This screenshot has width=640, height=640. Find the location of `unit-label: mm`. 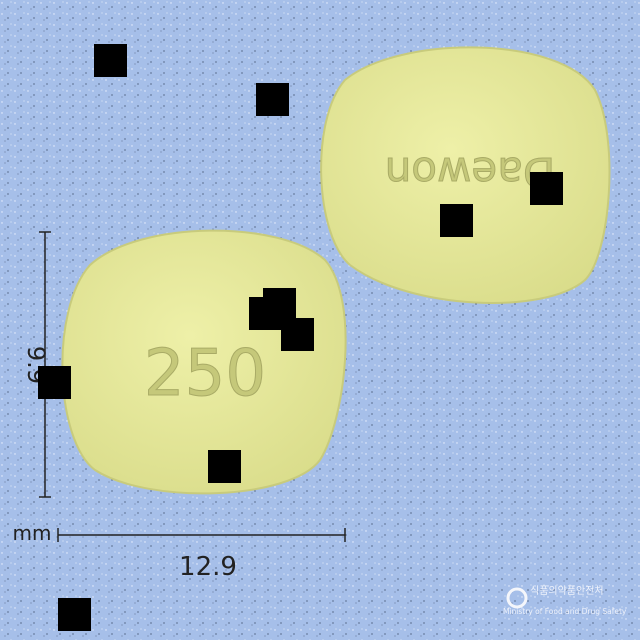

unit-label: mm is located at coordinates (32, 533).